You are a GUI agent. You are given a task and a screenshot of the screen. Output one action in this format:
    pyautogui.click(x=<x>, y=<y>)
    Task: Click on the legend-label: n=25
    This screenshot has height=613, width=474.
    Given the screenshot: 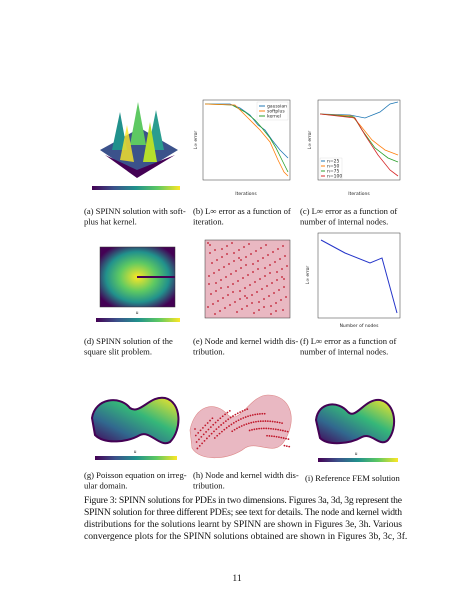 What is the action you would take?
    pyautogui.click(x=333, y=162)
    